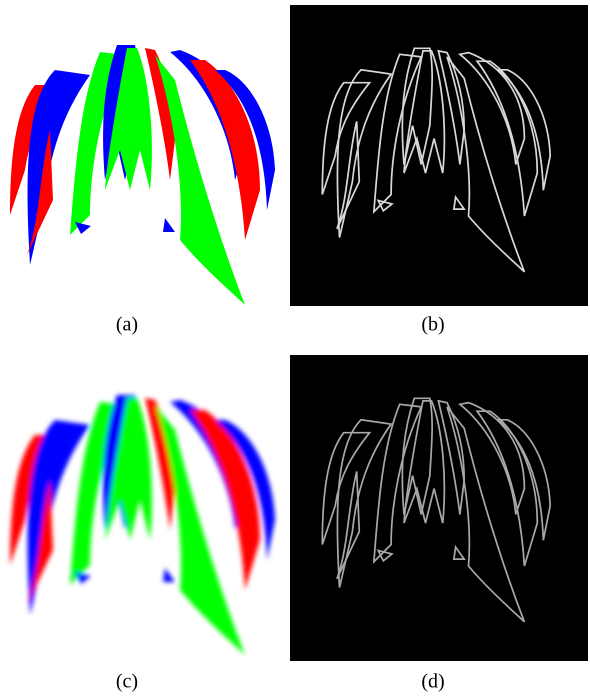 This screenshot has height=699, width=590. I want to click on caption: (c), so click(127, 682).